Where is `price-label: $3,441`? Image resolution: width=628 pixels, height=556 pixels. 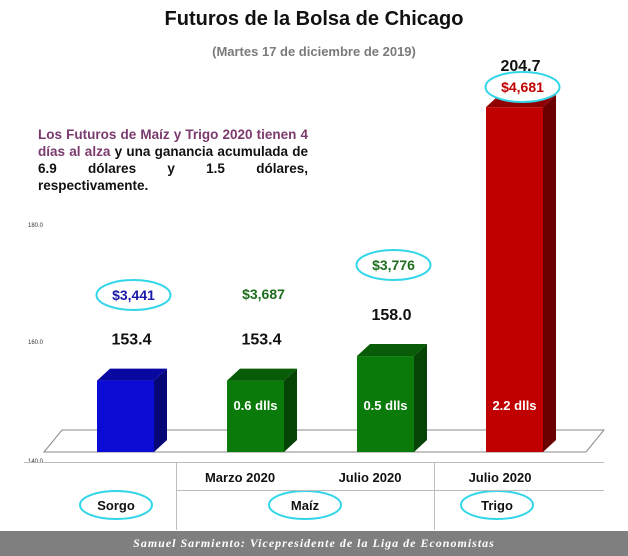
price-label: $3,441 is located at coordinates (133, 295).